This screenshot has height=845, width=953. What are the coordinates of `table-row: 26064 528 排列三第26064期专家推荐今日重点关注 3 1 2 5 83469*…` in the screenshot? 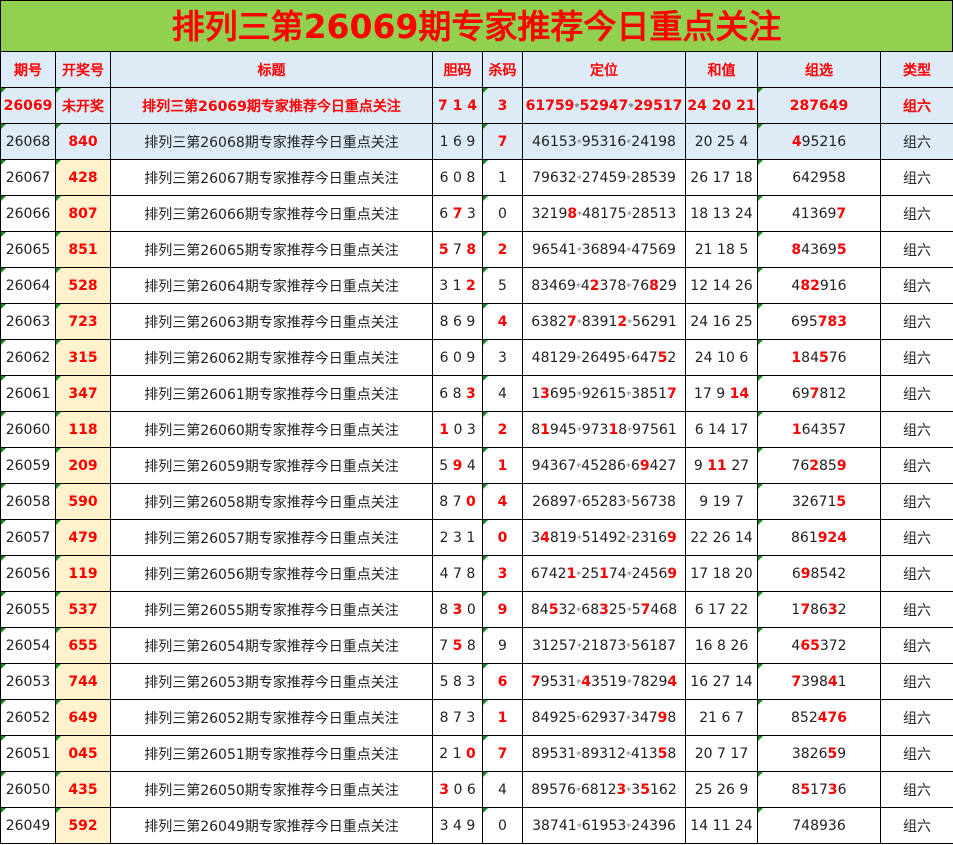 It's located at (476, 285).